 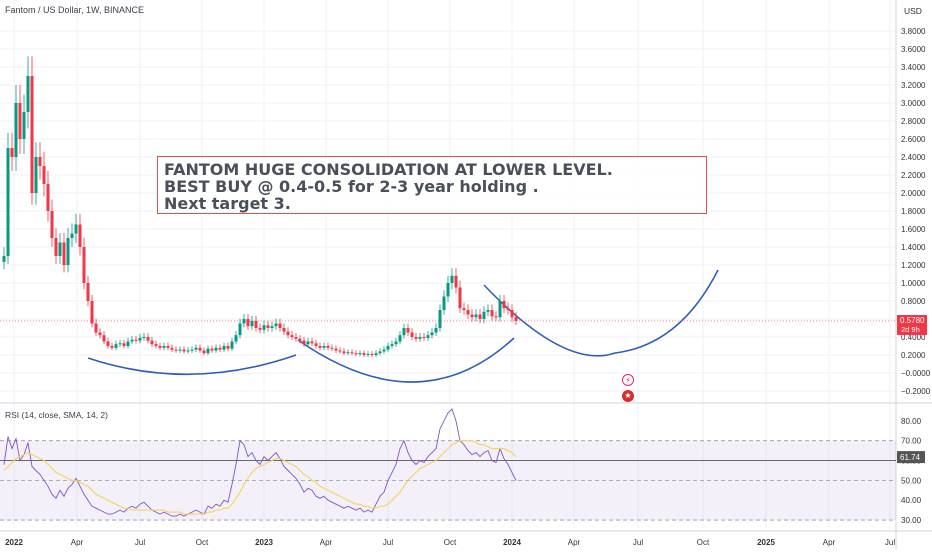 I want to click on rsi-tick-label: 40.00, so click(x=911, y=500).